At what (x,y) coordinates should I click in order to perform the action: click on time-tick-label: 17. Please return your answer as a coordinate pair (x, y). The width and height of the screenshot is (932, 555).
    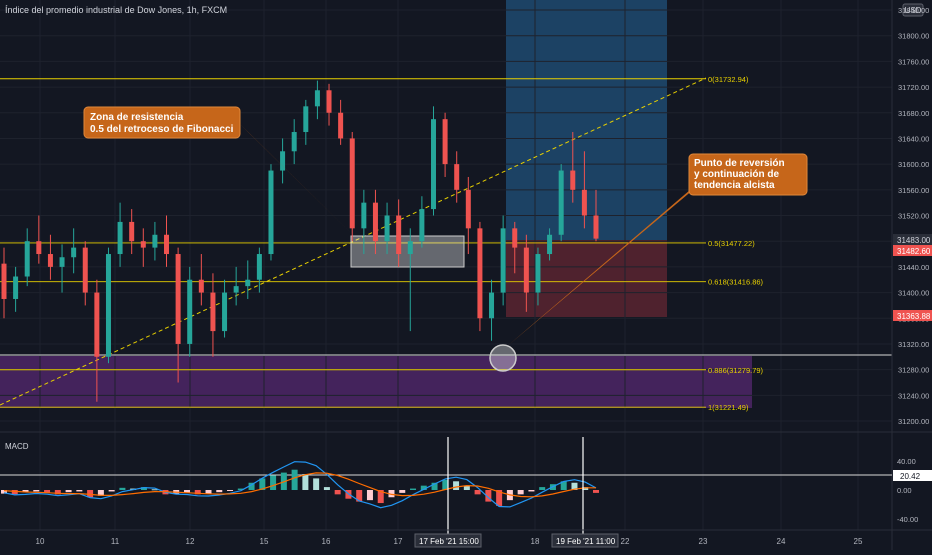
    Looking at the image, I should click on (398, 541).